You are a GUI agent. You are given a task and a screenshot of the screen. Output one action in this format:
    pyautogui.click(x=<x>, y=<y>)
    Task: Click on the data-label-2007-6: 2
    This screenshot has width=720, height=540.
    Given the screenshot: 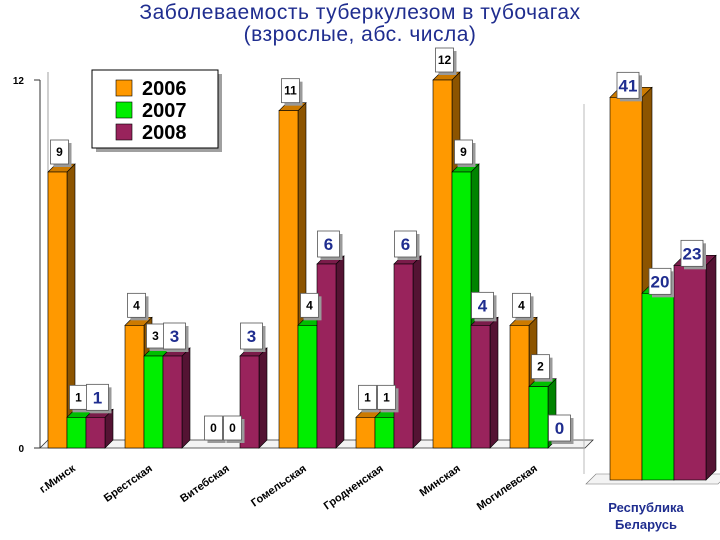 What is the action you would take?
    pyautogui.click(x=542, y=368)
    